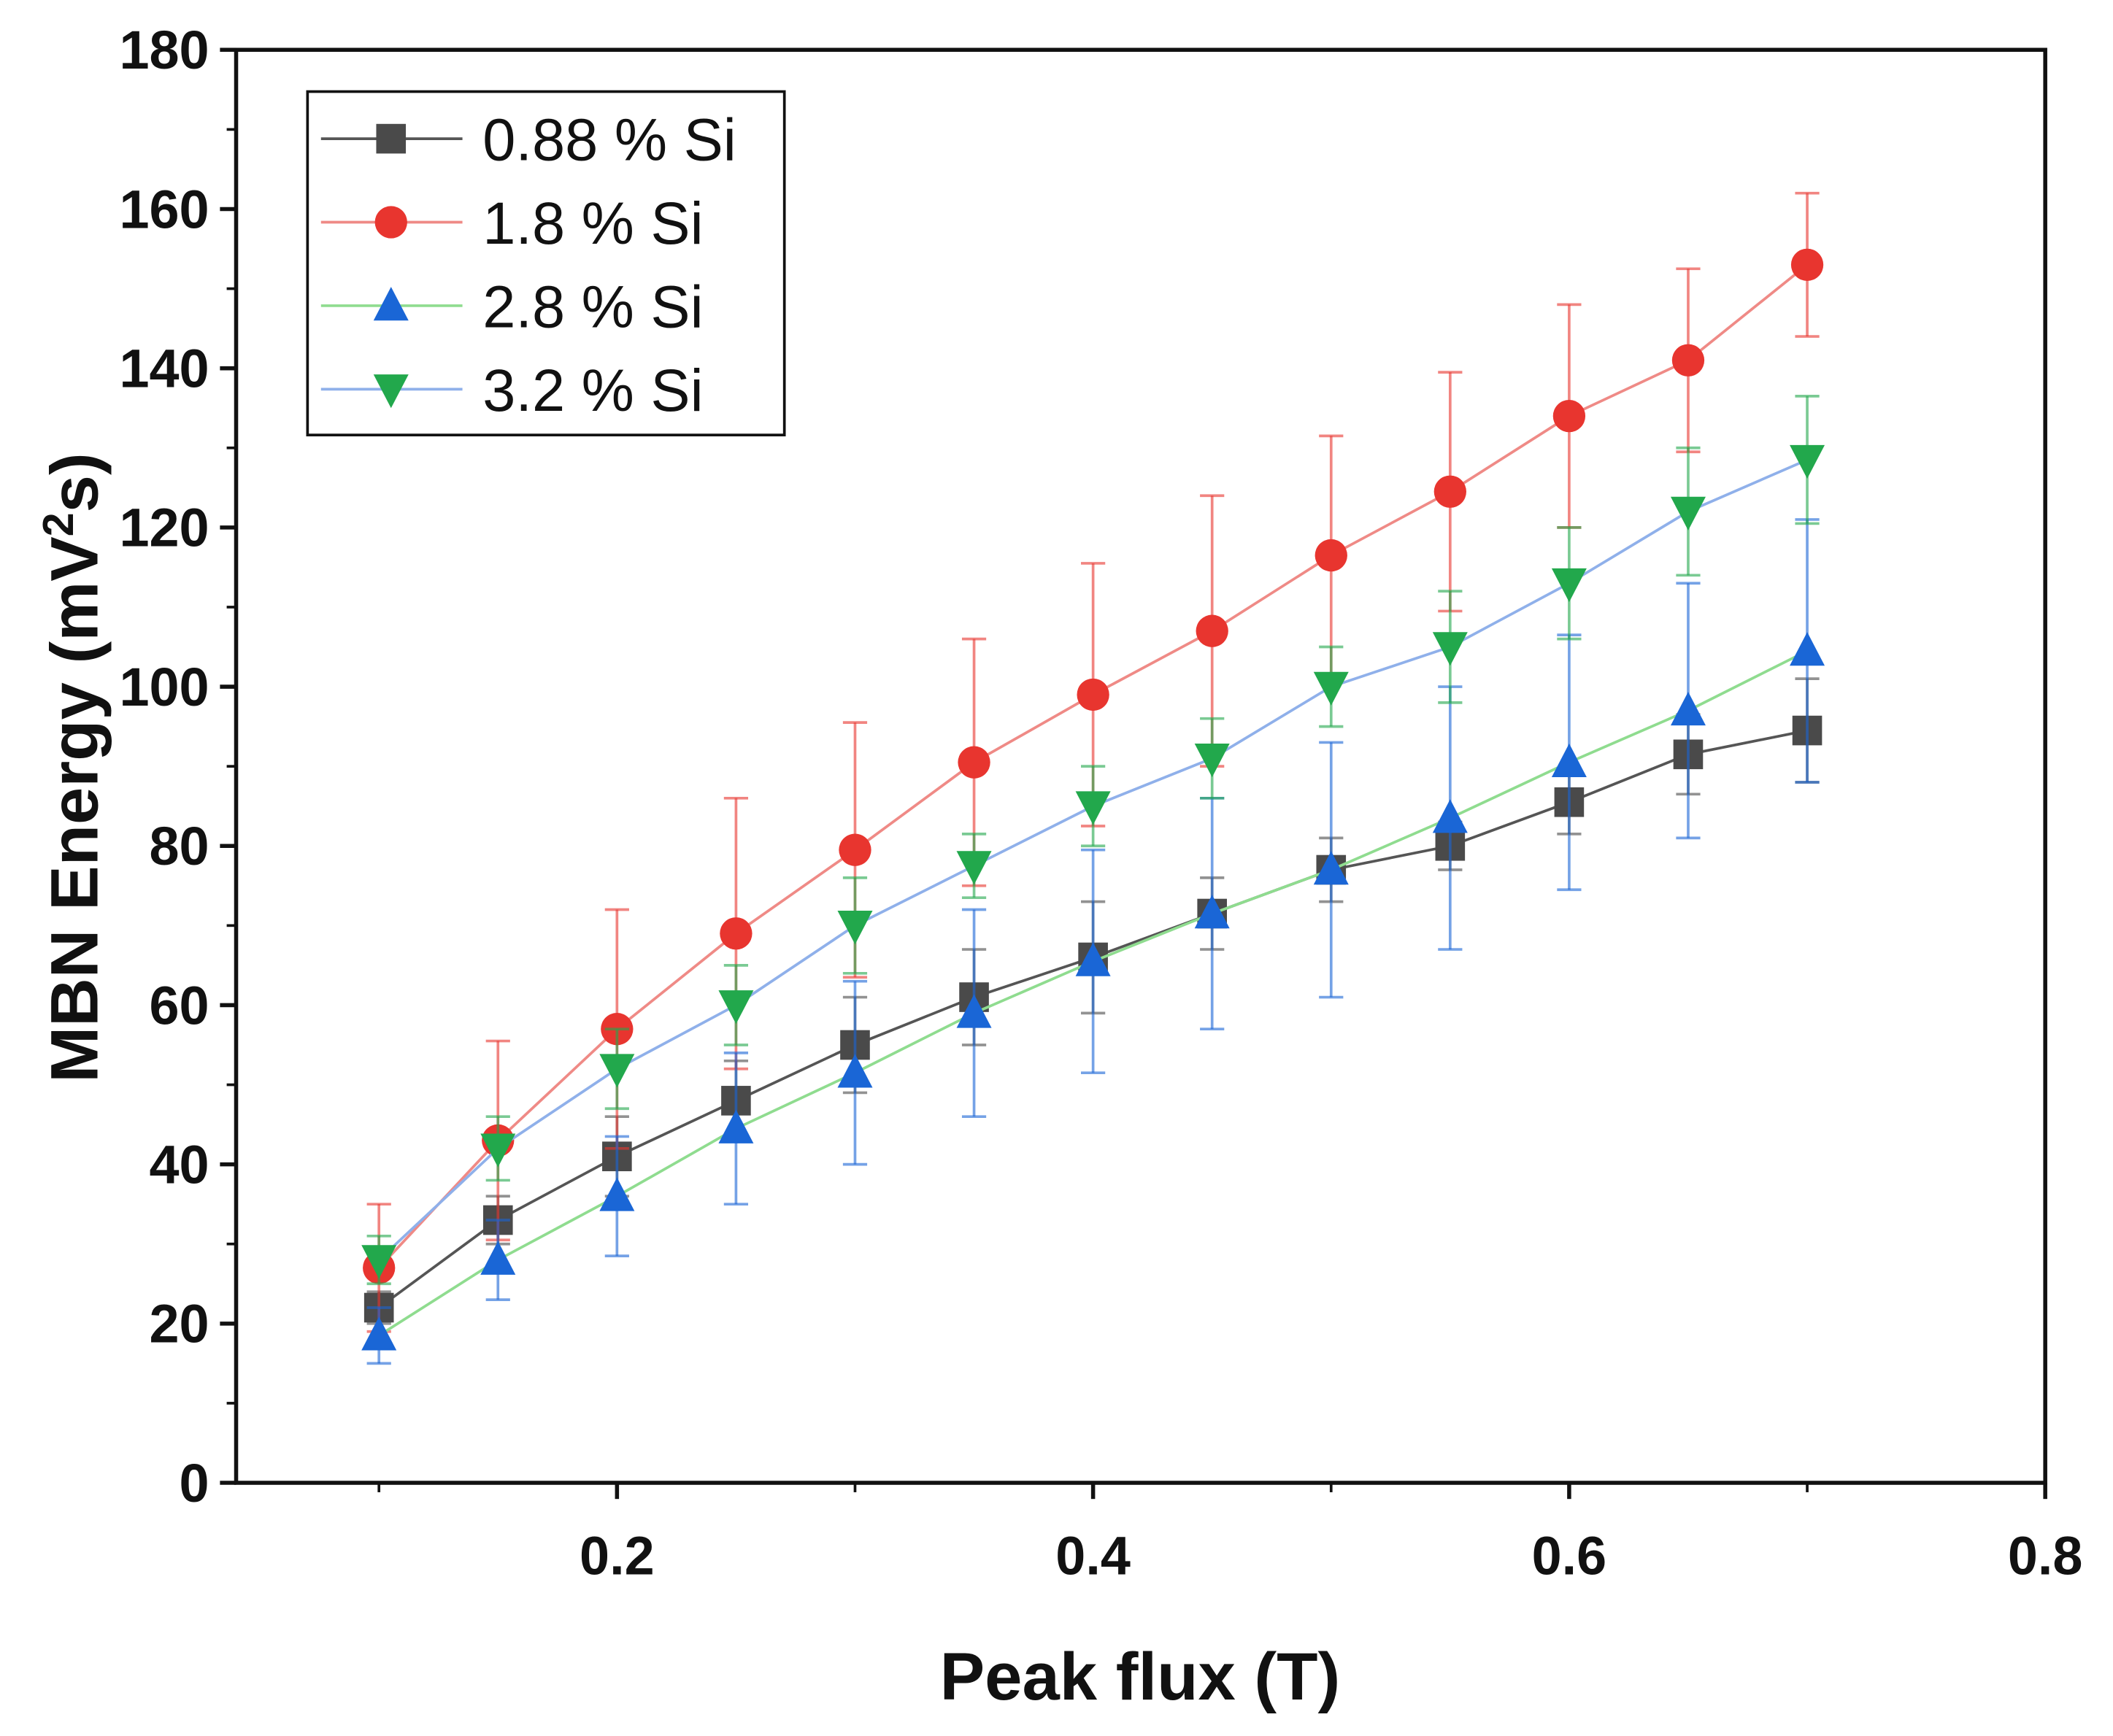  What do you see at coordinates (194, 1483) in the screenshot?
I see `y-tick-label: 0` at bounding box center [194, 1483].